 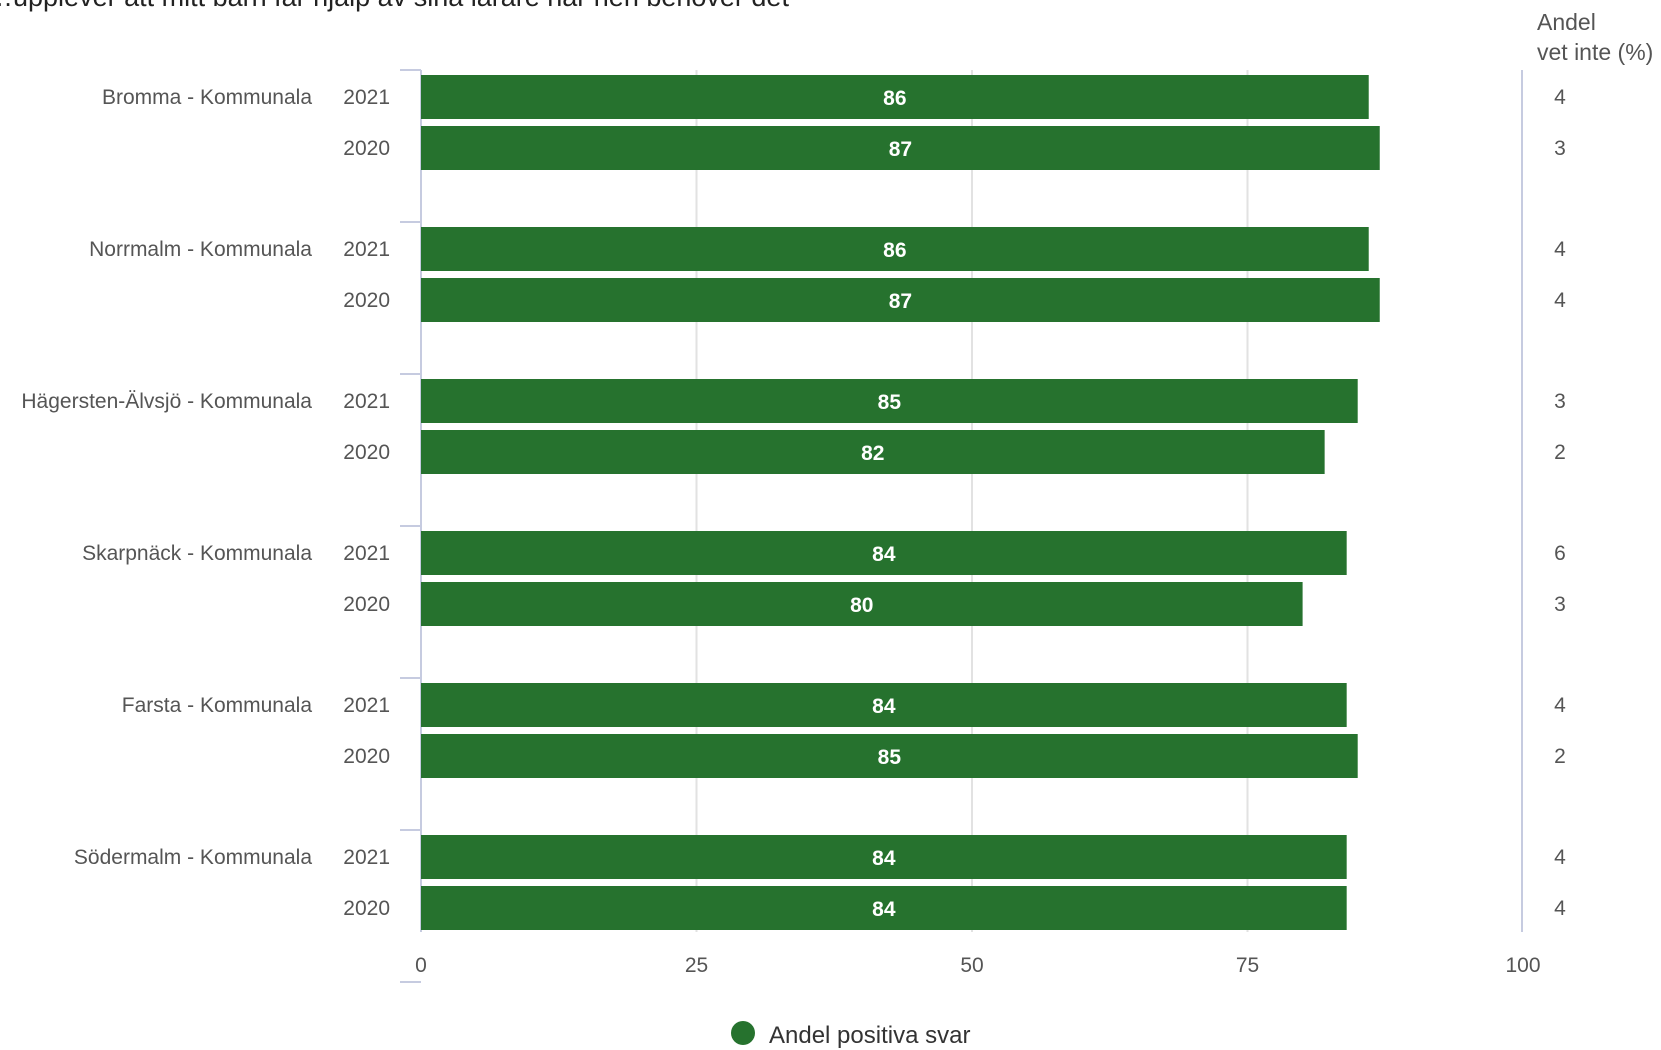 What do you see at coordinates (1522, 965) in the screenshot?
I see `x-tick-label: 100` at bounding box center [1522, 965].